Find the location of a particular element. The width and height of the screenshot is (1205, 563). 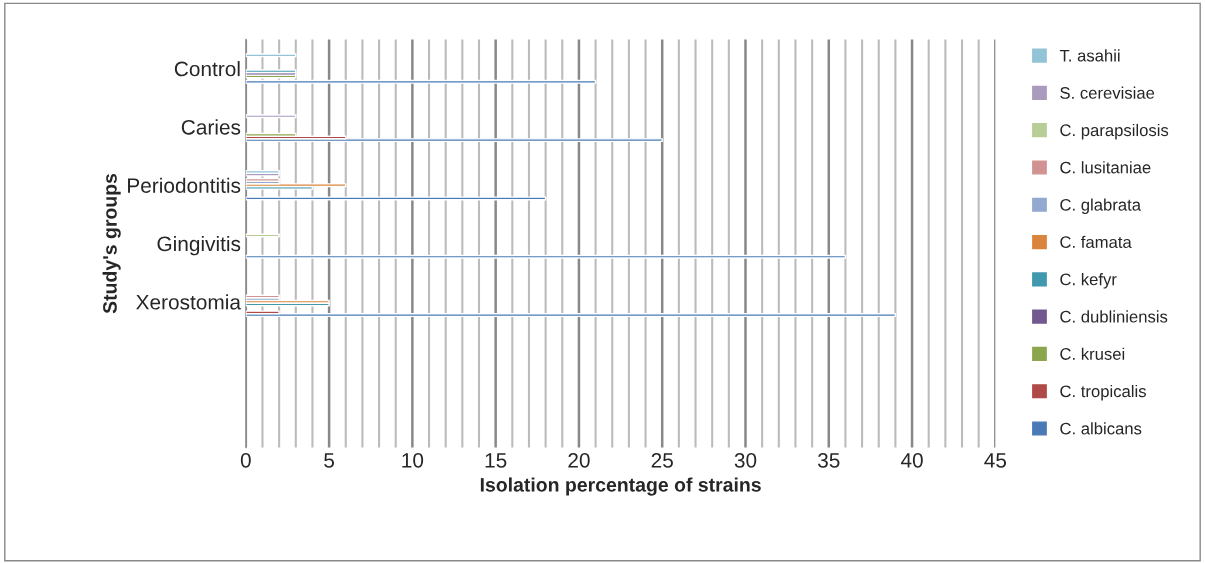

legend-label: C. tropicalis is located at coordinates (1103, 392).